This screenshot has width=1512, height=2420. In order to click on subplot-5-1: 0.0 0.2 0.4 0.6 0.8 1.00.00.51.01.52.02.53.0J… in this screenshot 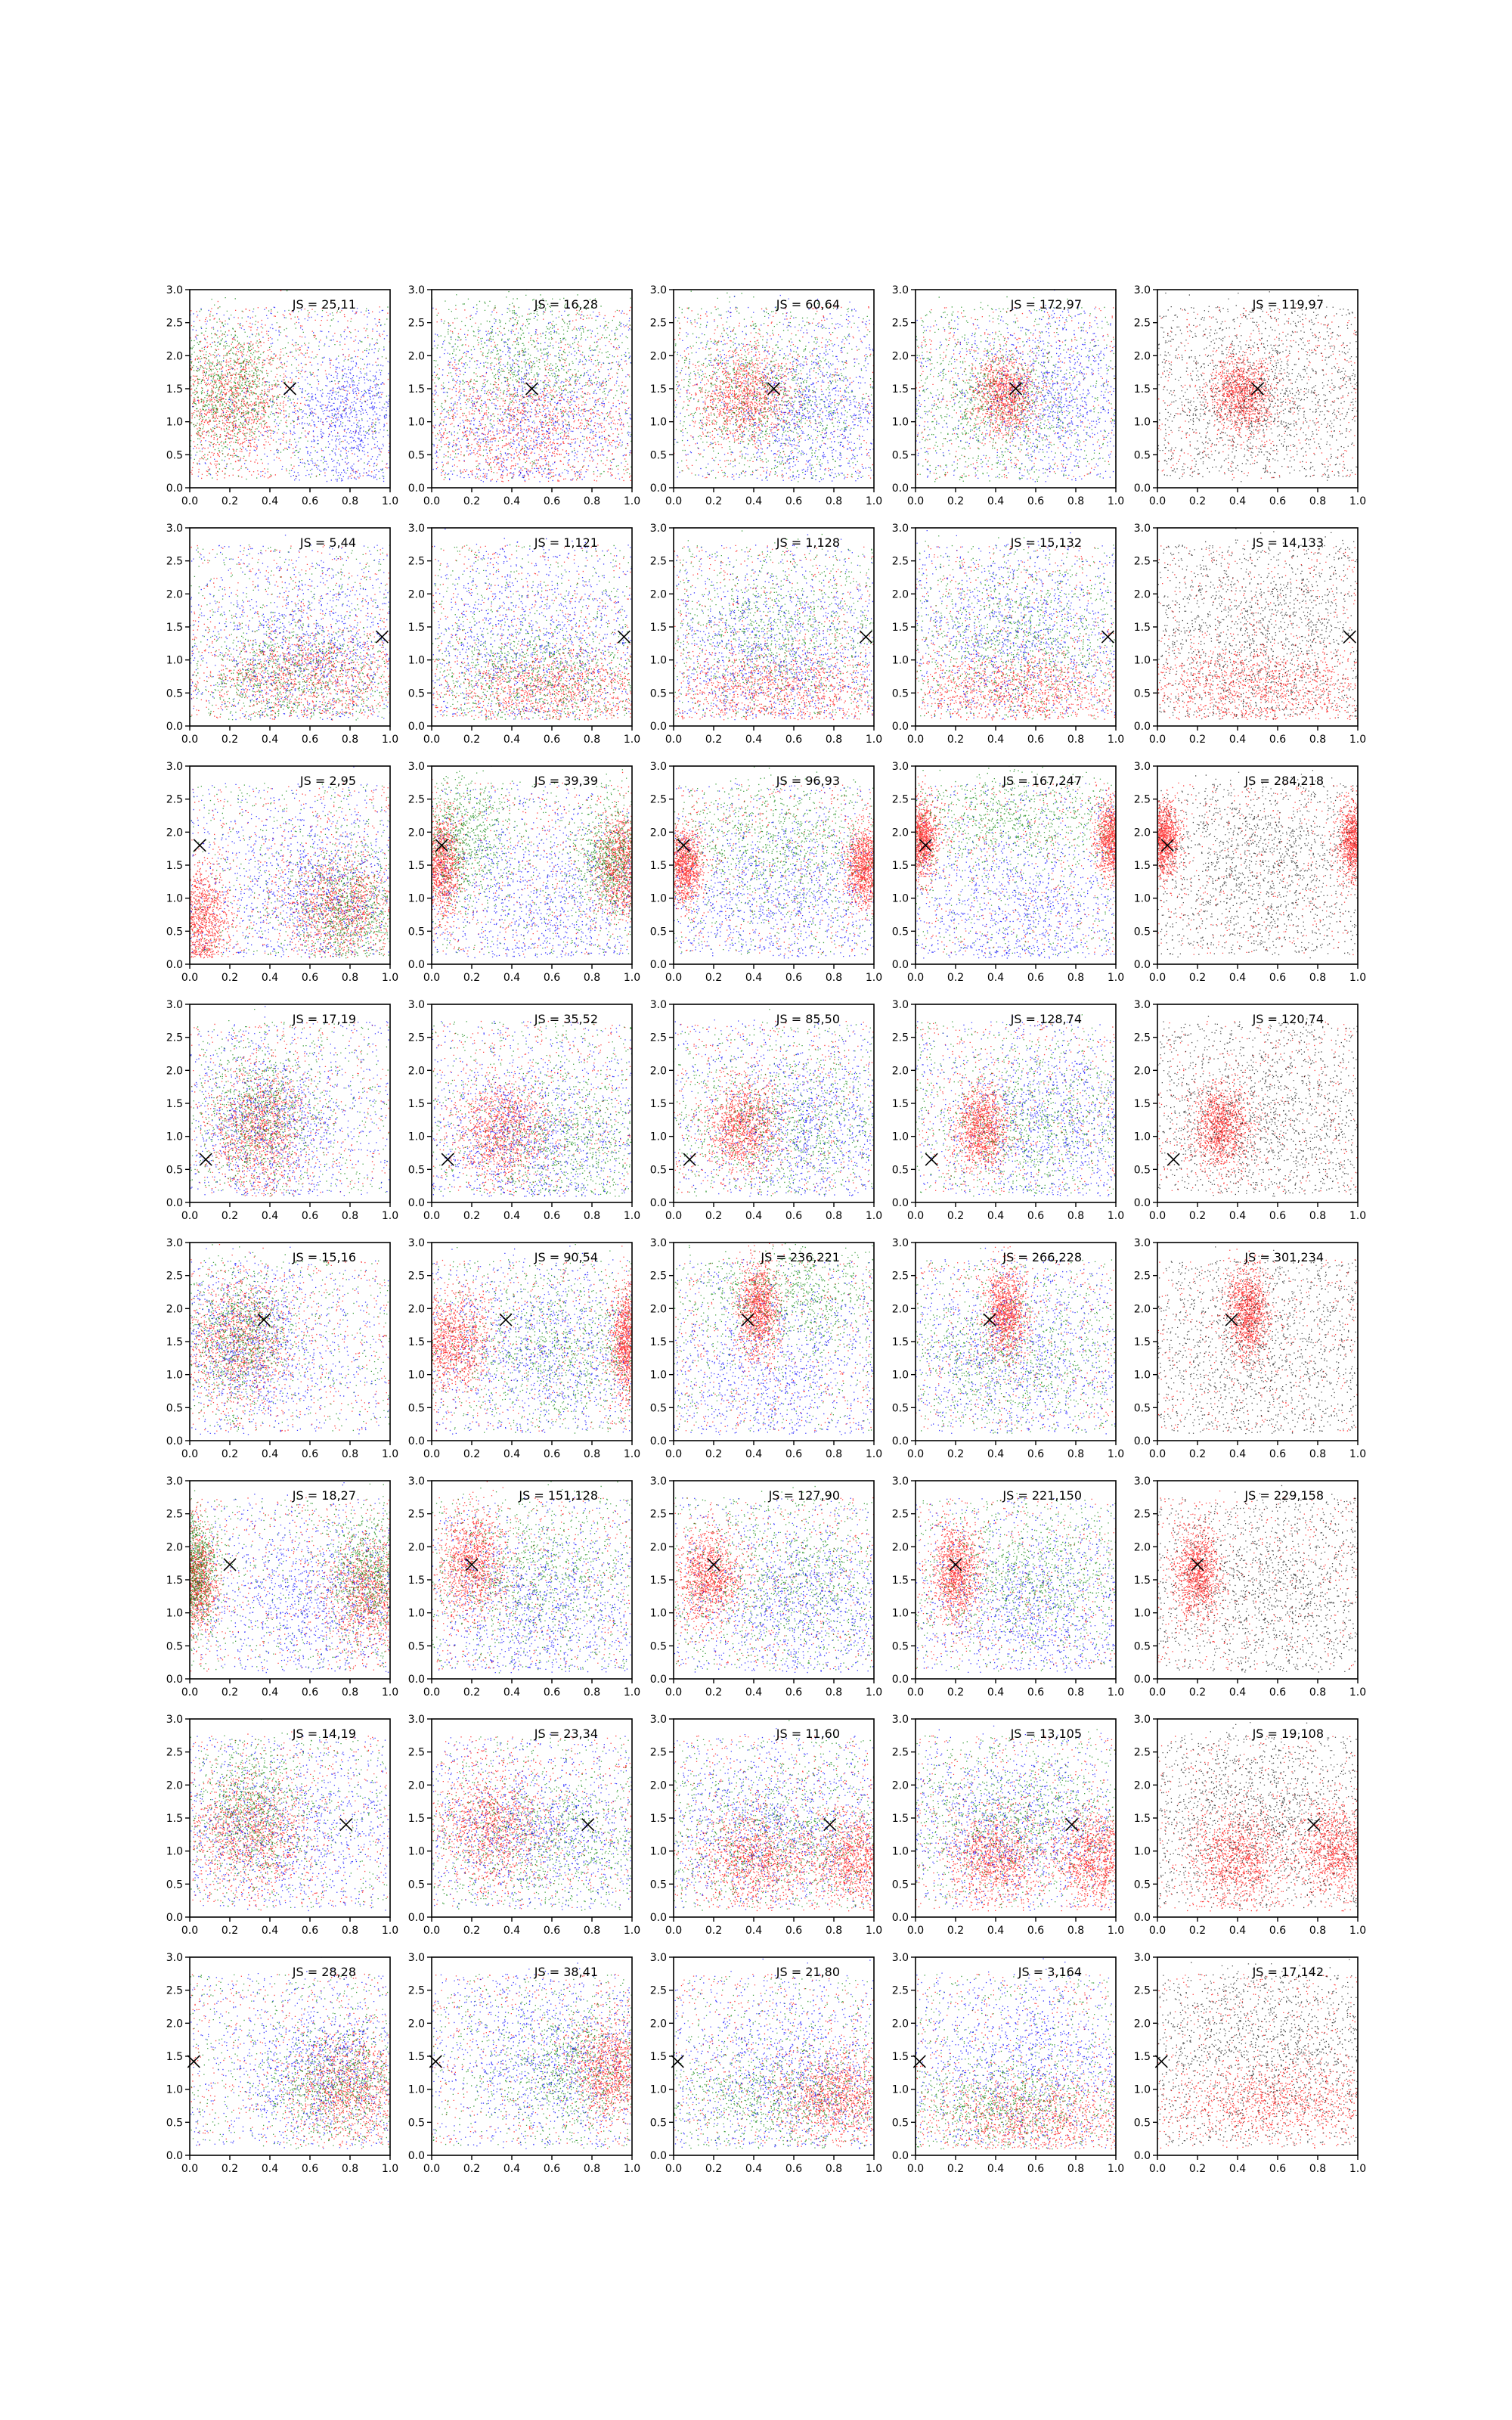, I will do `click(535, 1568)`.